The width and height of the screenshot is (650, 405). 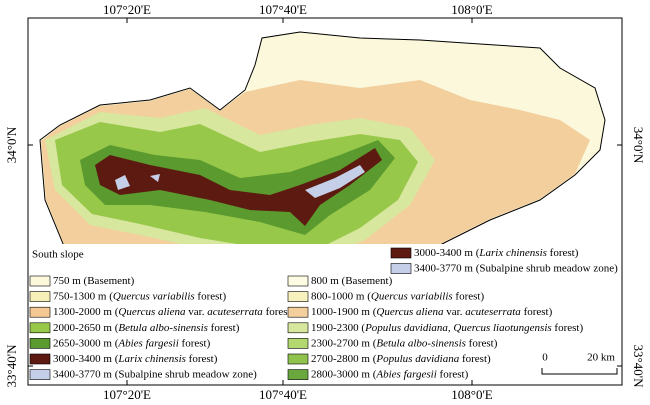 I want to click on legend-label: 2800-3000 m (Abies fargesii forest), so click(x=390, y=374).